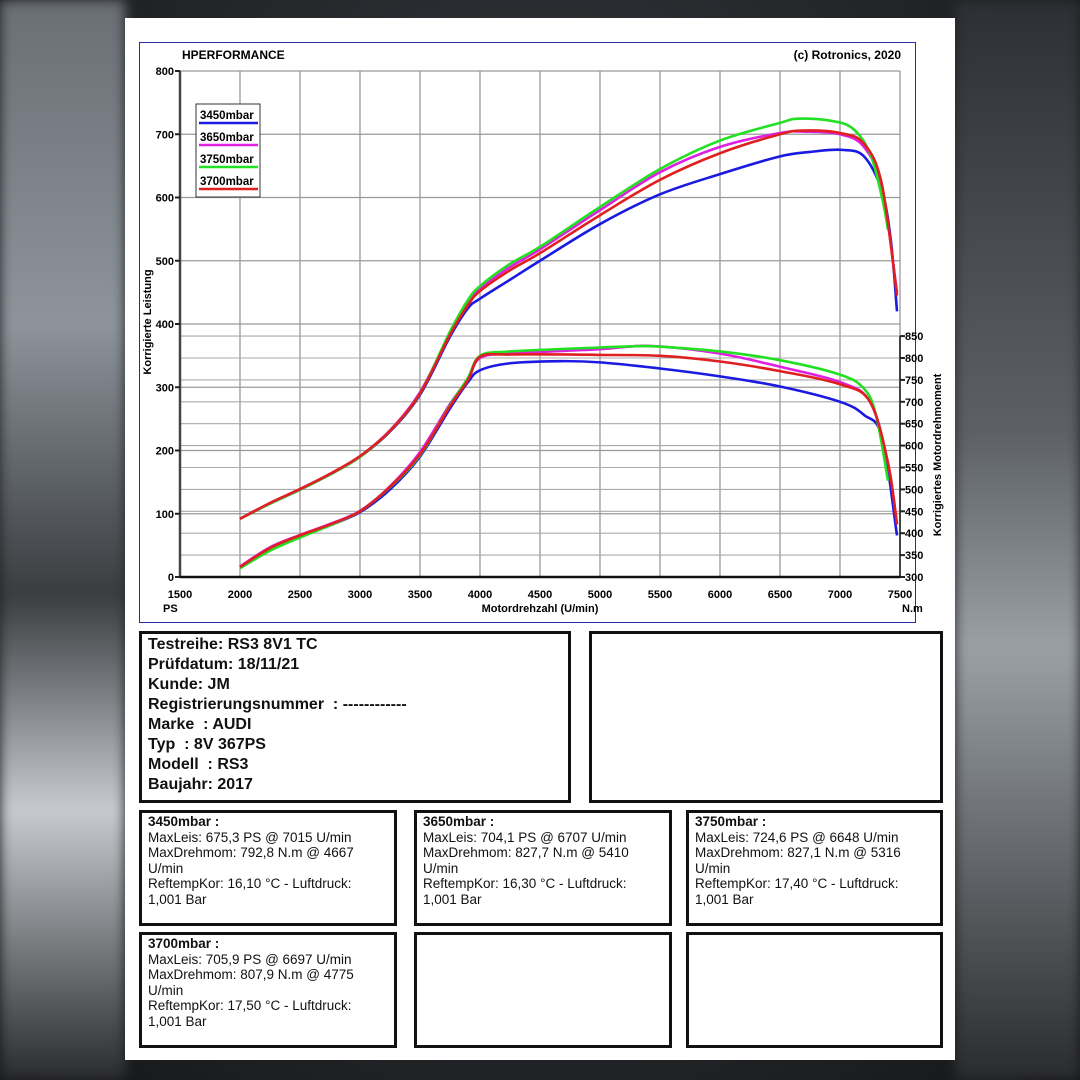 This screenshot has width=1080, height=1080. Describe the element at coordinates (526, 860) in the screenshot. I see `result-maxdreh: MaxDrehmom: 827,7 N.m @ 5410 U/min` at that location.